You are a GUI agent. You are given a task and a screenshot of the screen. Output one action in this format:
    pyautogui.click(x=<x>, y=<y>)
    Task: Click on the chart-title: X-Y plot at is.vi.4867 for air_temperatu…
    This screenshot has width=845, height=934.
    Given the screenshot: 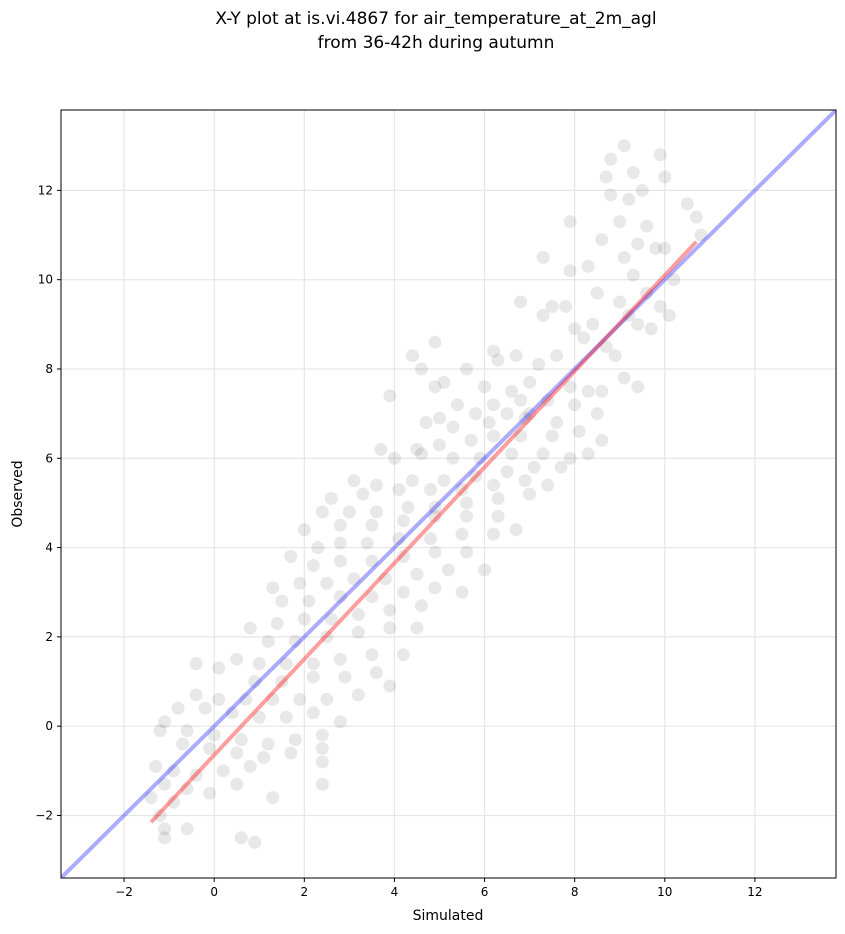 What is the action you would take?
    pyautogui.click(x=435, y=31)
    